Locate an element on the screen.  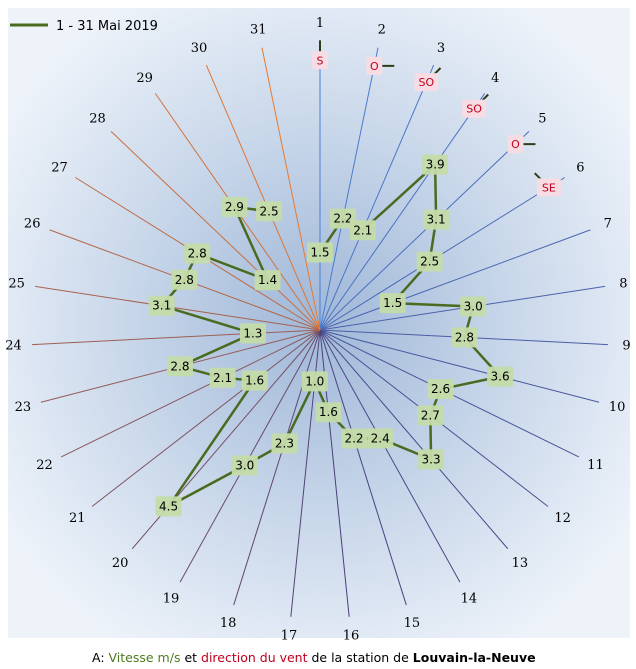
day-label-31: 31 is located at coordinates (258, 29).